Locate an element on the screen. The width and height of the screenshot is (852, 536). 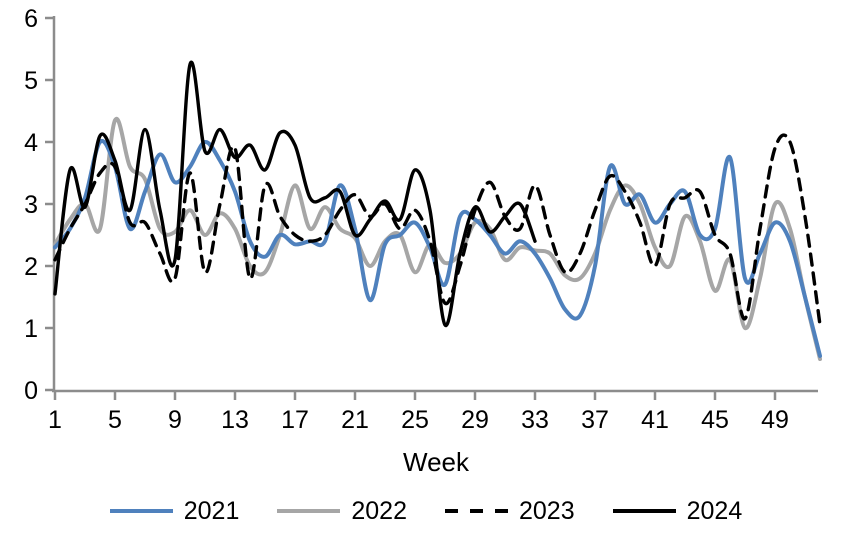
svg-text: 3 is located at coordinates (31, 205).